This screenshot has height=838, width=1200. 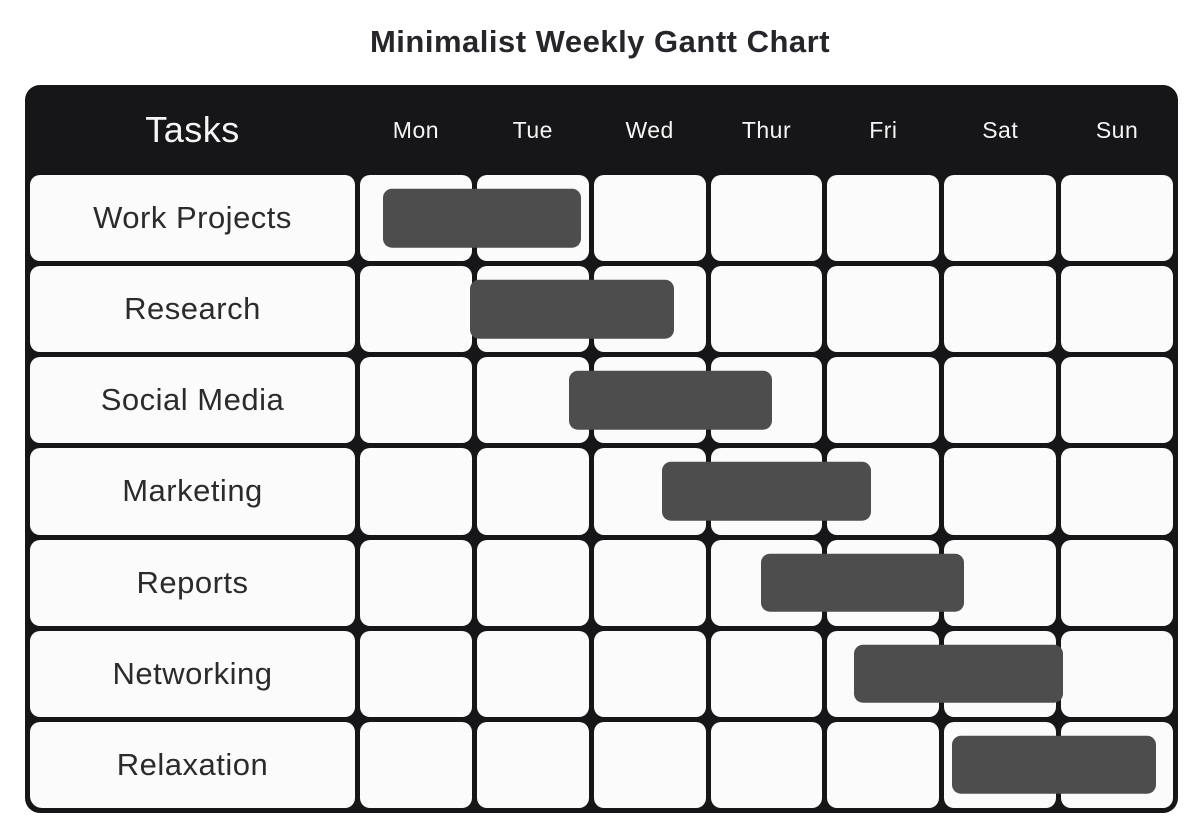 I want to click on task-label: Work Projects, so click(x=192, y=218).